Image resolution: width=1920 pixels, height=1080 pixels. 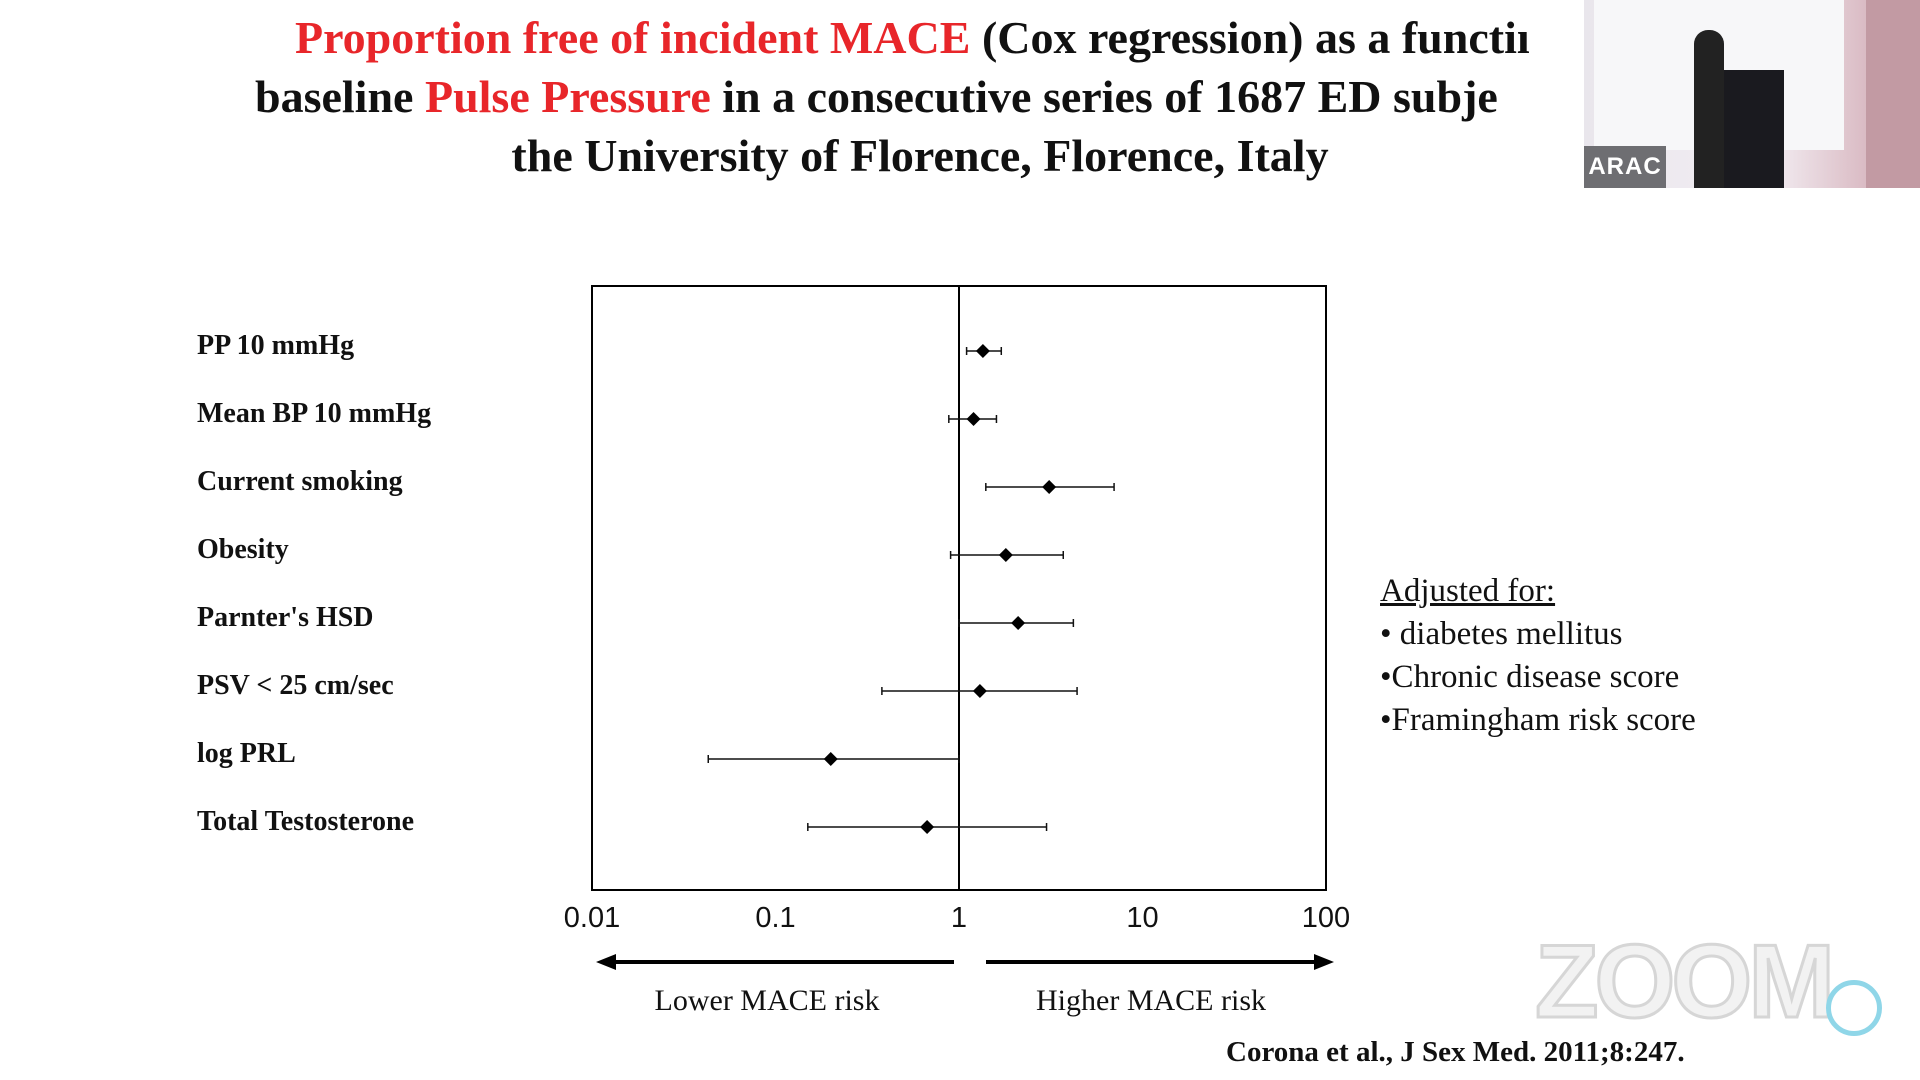 What do you see at coordinates (1468, 591) in the screenshot?
I see `adjusted-heading: Adjusted for:` at bounding box center [1468, 591].